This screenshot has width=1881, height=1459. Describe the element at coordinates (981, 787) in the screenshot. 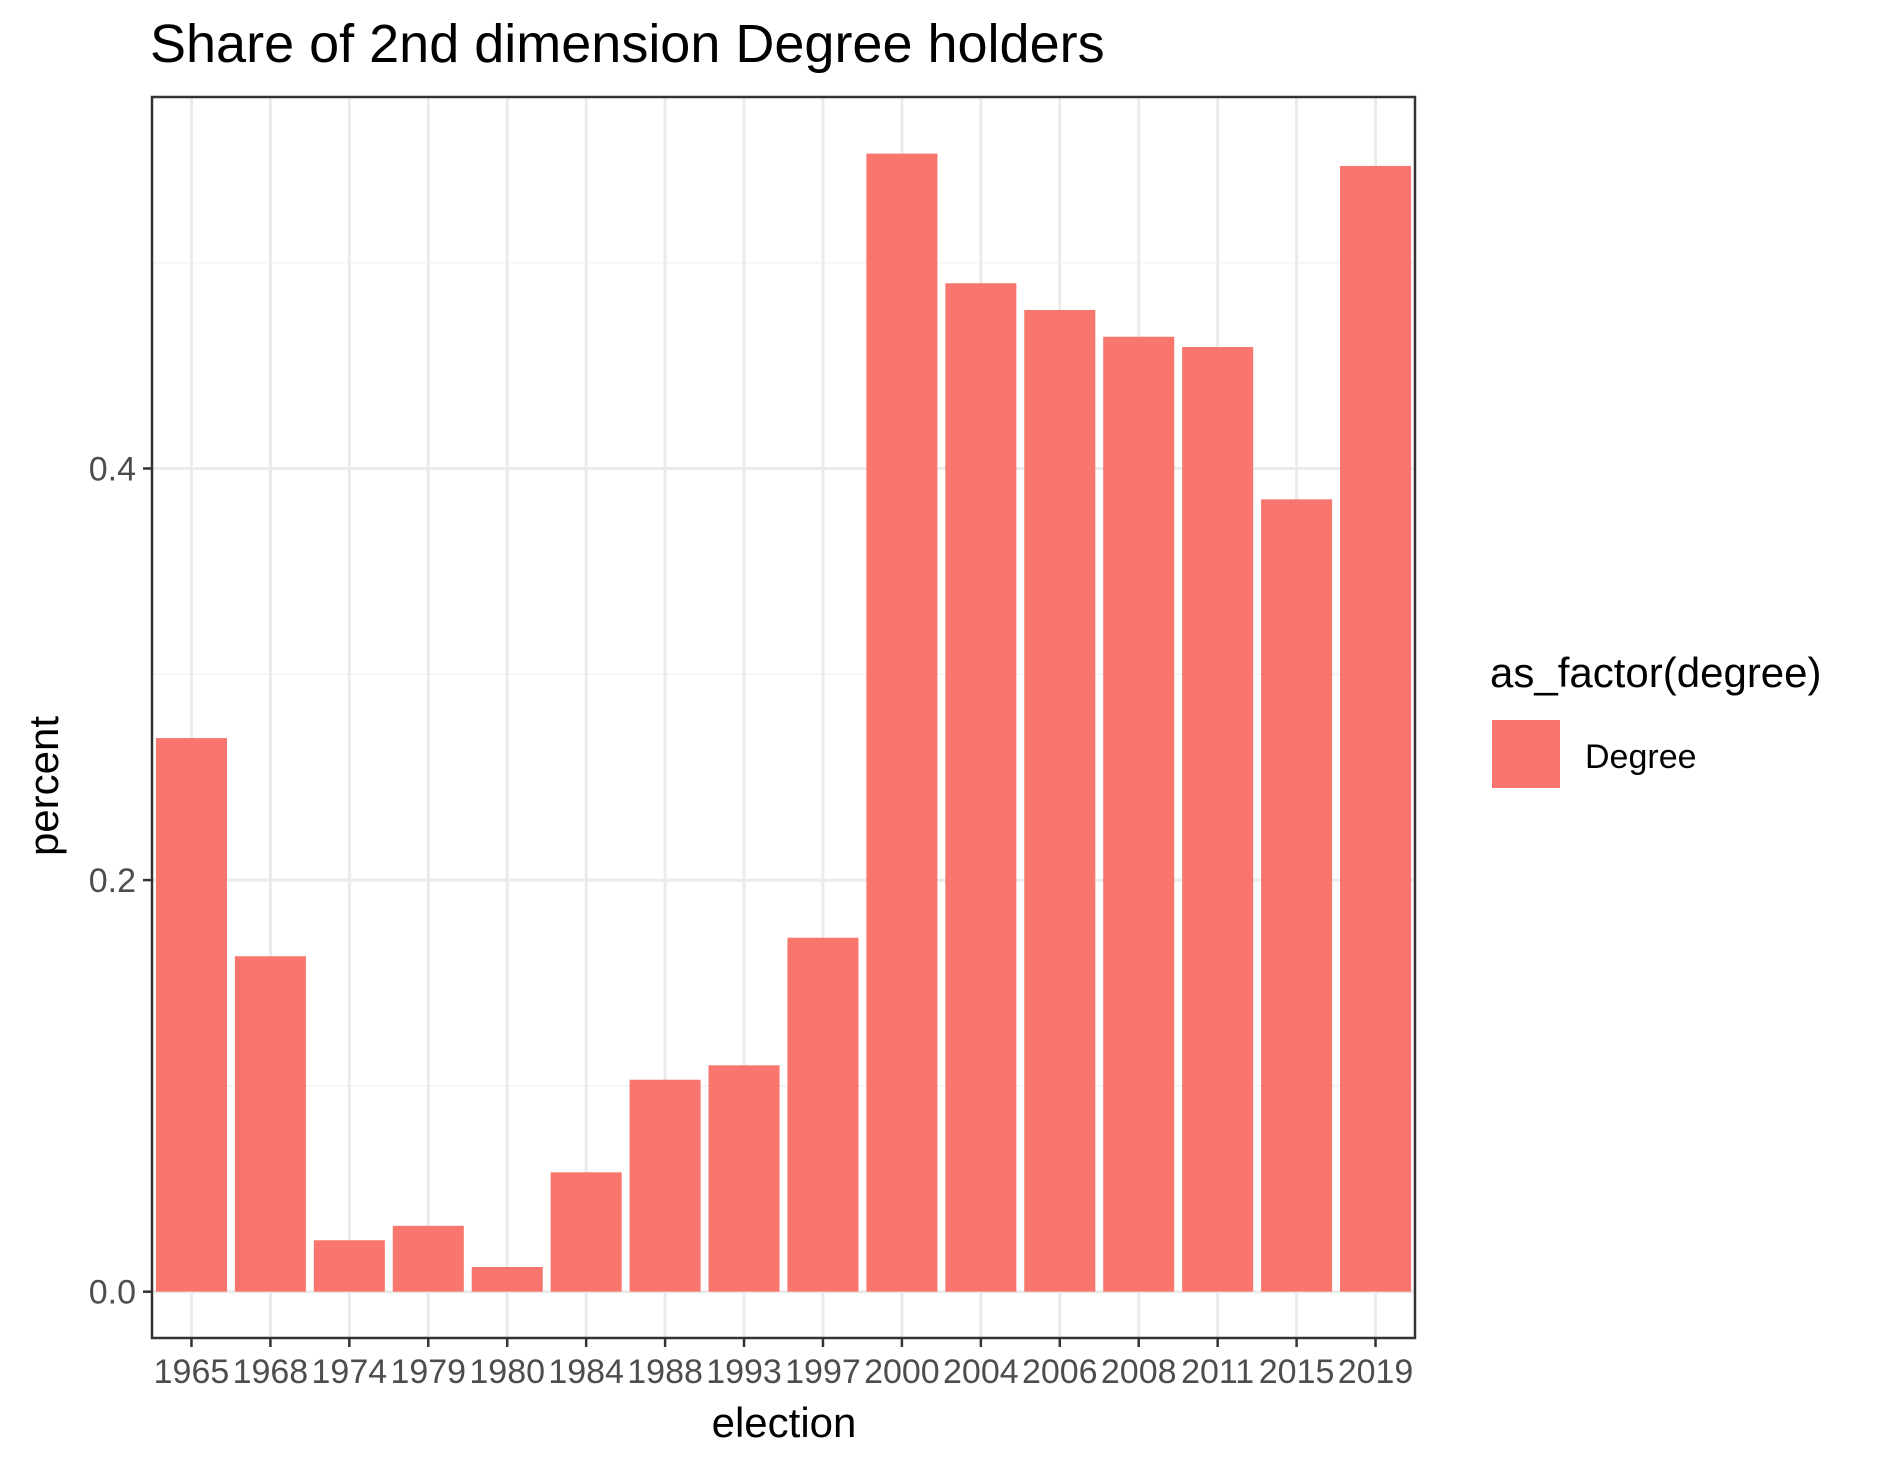

I see `bar-2004` at that location.